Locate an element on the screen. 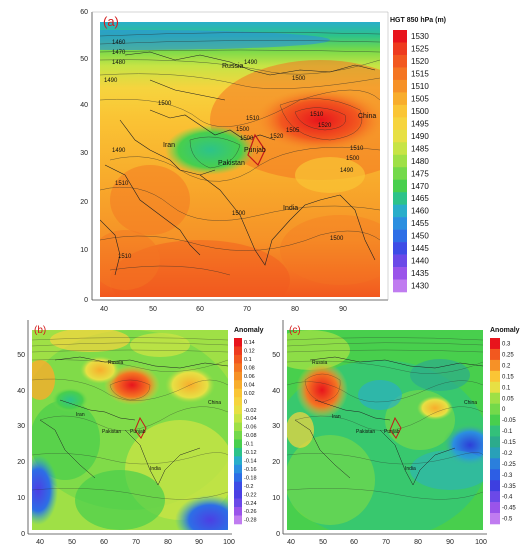 This screenshot has width=528, height=550. panel-a-colorbar-title: HGT 850 hPa (m) is located at coordinates (418, 20).